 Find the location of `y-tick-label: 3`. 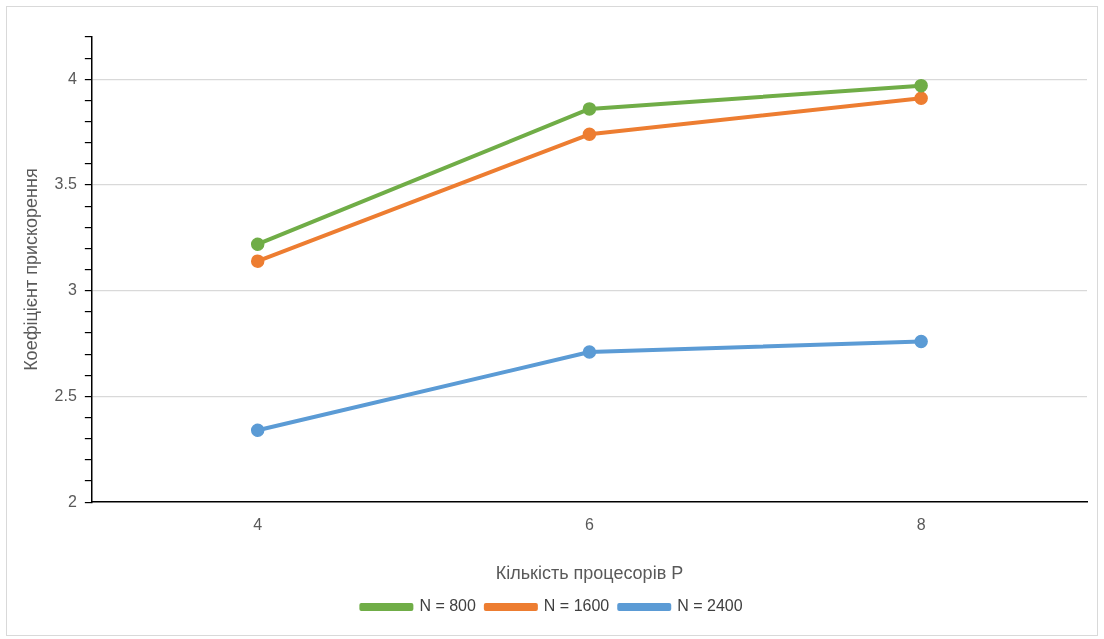

y-tick-label: 3 is located at coordinates (72, 290).